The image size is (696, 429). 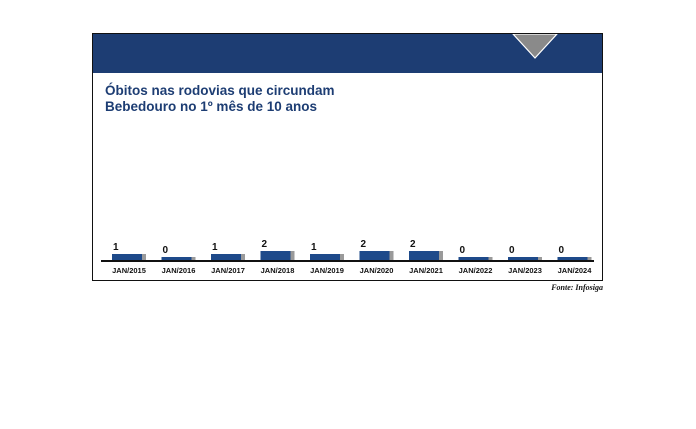 I want to click on bar-jan-2017, so click(x=226, y=257).